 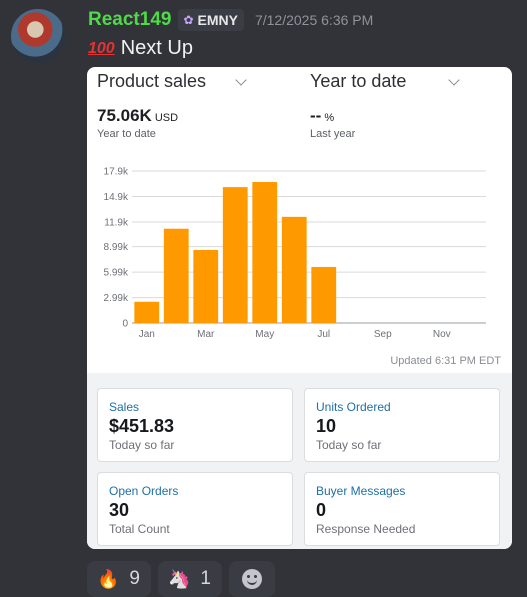 What do you see at coordinates (124, 407) in the screenshot?
I see `tile-label: Sales` at bounding box center [124, 407].